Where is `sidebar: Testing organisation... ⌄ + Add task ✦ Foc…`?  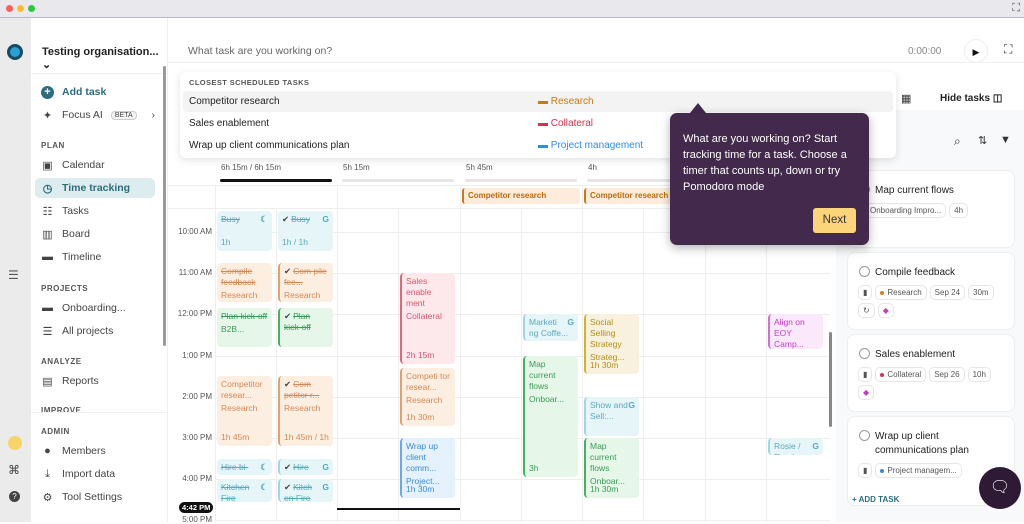 sidebar: Testing organisation... ⌄ + Add task ✦ Foc… is located at coordinates (99, 270).